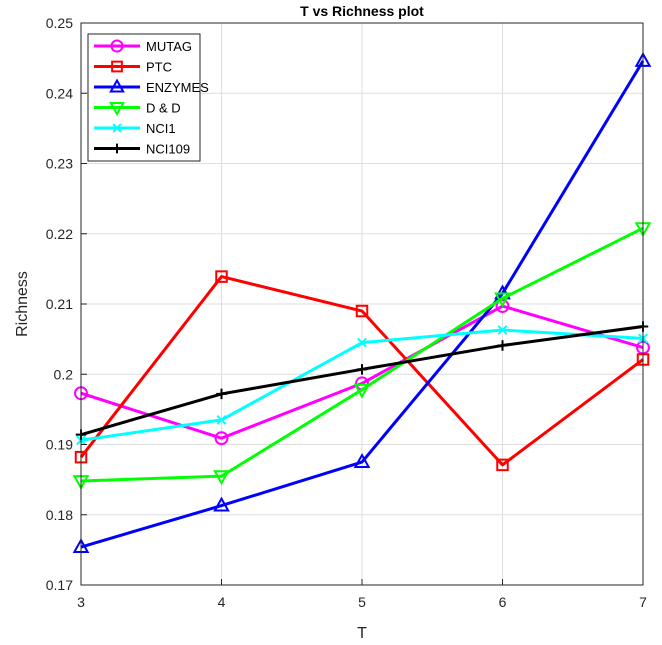 The height and width of the screenshot is (645, 662). I want to click on legend-item: NCI109, so click(142, 149).